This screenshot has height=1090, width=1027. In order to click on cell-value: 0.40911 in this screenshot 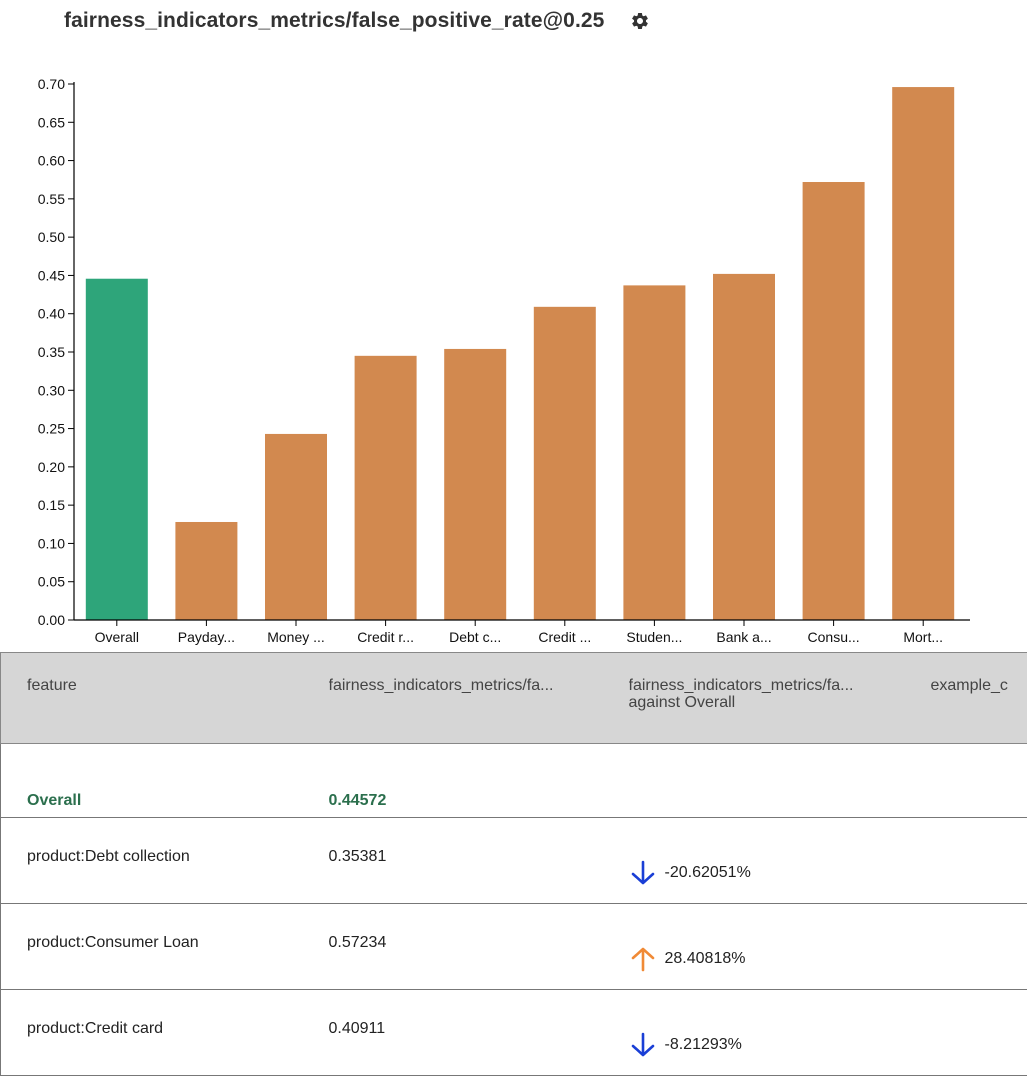, I will do `click(357, 1028)`.